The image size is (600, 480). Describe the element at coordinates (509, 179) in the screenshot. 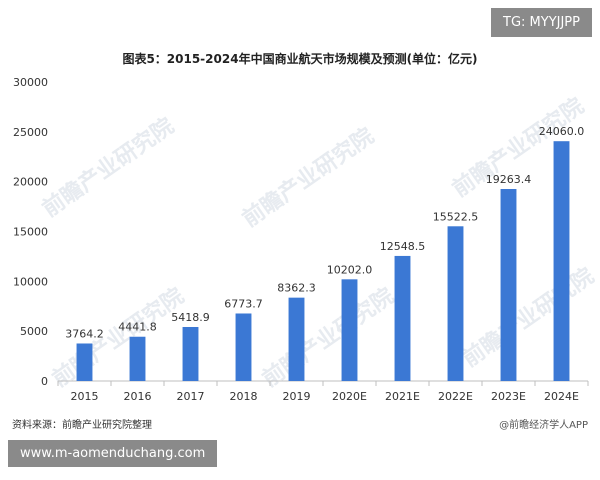

I see `data-label: 19263.4` at that location.